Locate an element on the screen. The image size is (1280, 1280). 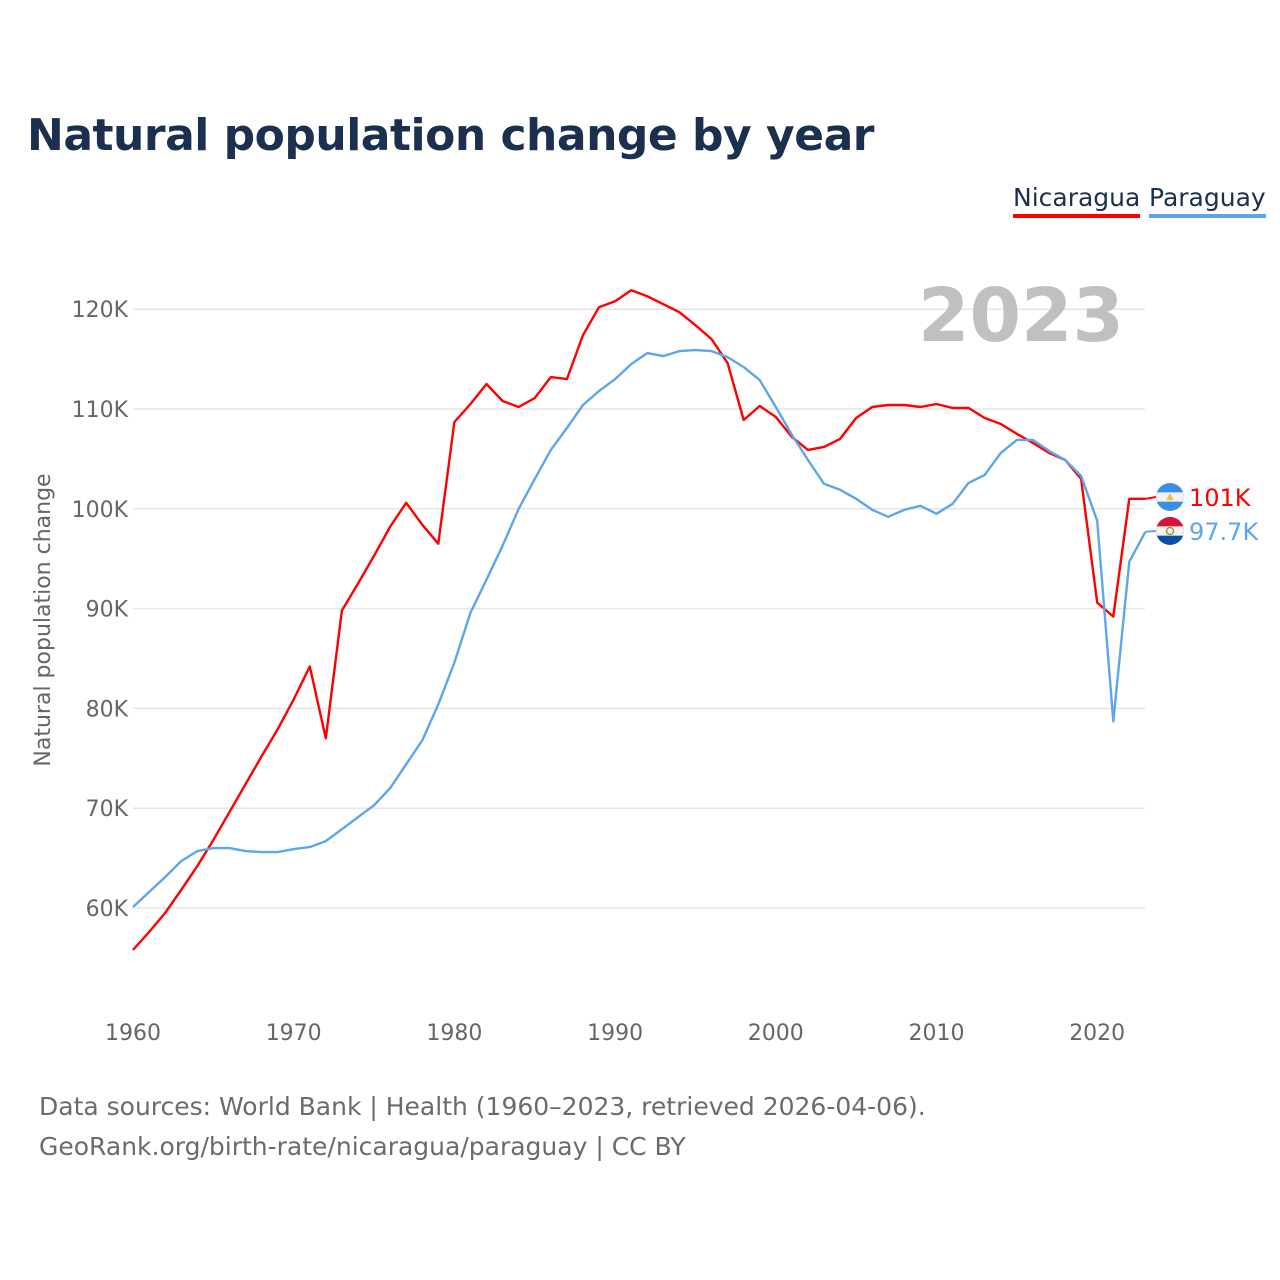
legend-nicaragua: Nicaragua is located at coordinates (1077, 200).